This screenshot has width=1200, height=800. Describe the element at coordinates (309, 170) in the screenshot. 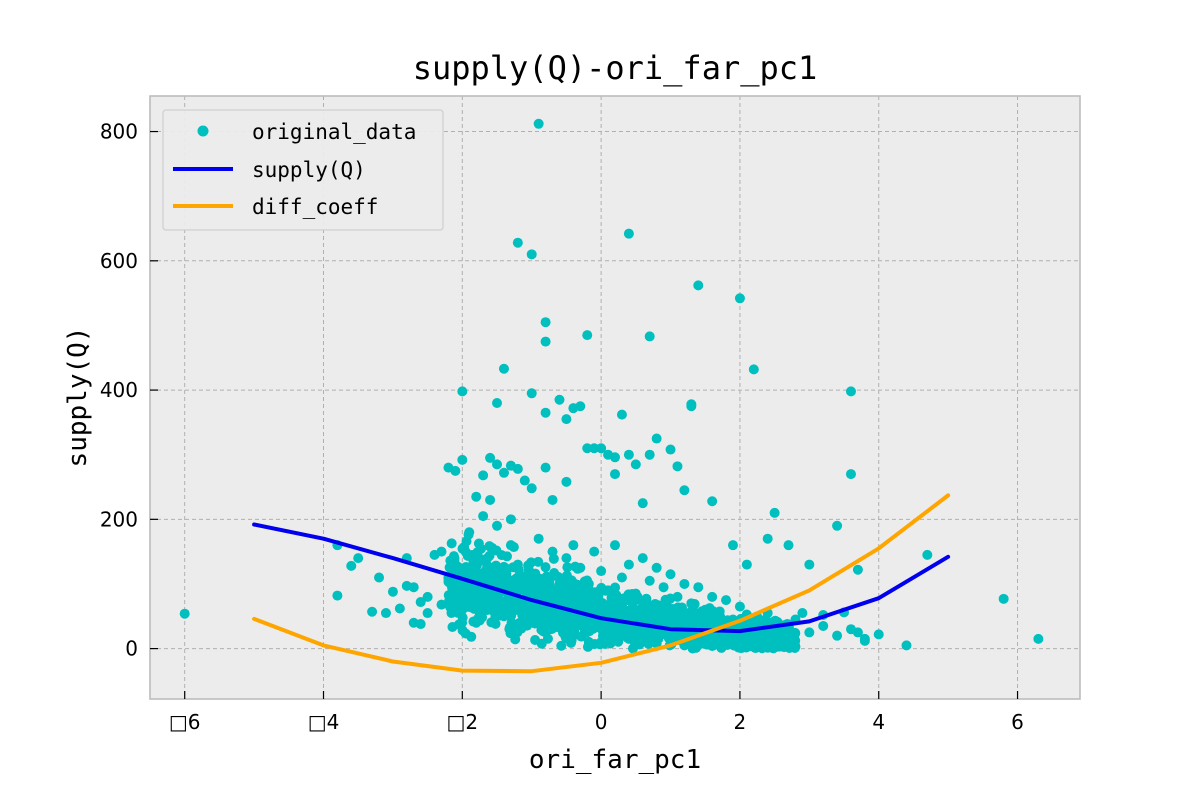

I see `legend-label-supply: supply(Q)` at that location.